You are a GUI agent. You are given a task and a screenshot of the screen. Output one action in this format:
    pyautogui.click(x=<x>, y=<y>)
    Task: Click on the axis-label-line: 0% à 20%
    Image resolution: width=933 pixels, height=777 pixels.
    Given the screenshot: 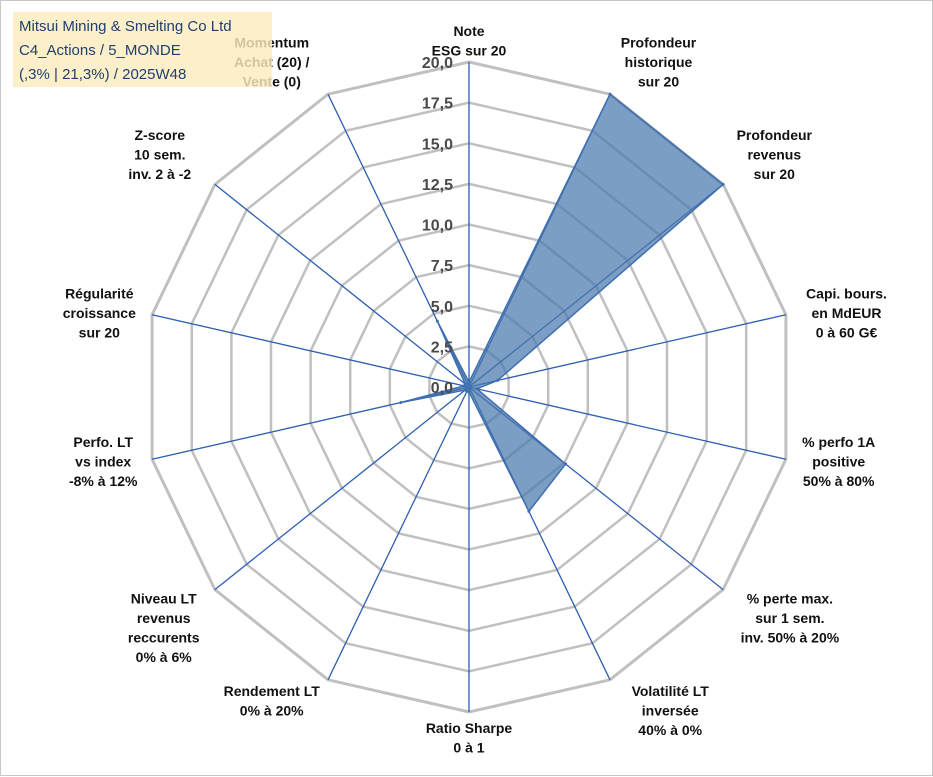 What is the action you would take?
    pyautogui.click(x=272, y=711)
    